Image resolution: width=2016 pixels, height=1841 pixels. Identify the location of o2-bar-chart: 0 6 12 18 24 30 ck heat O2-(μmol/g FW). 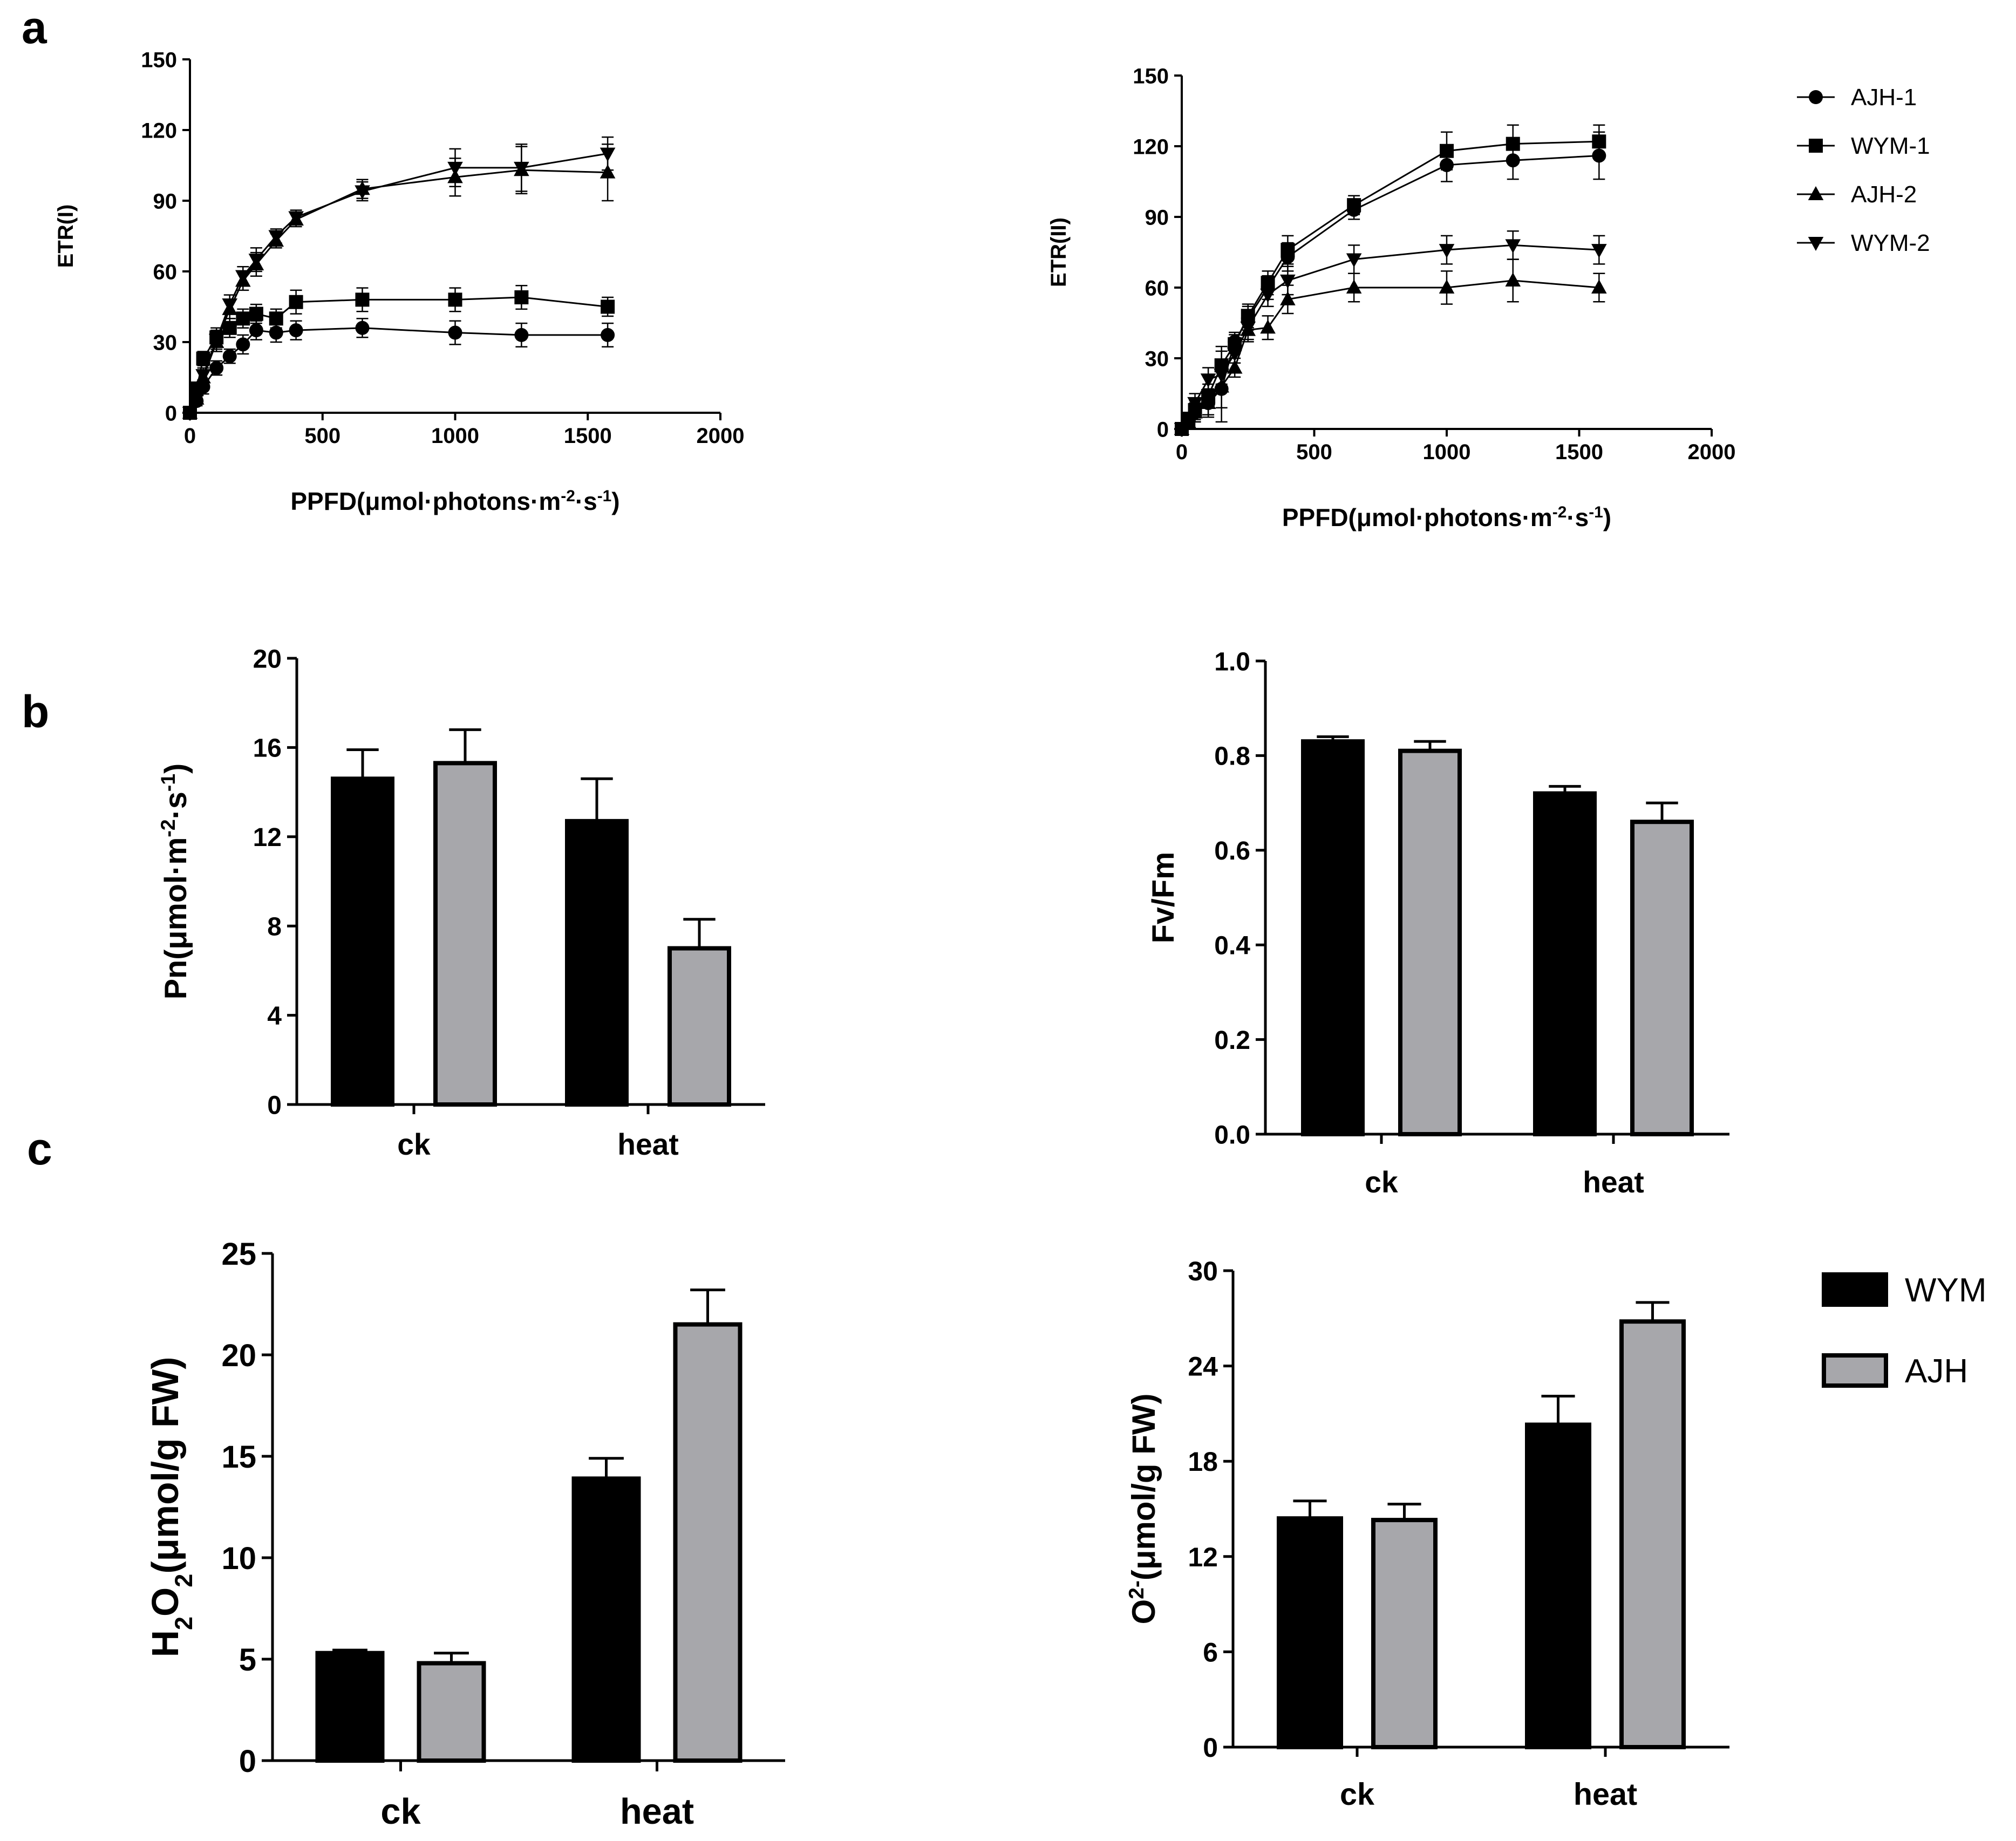
(1427, 1534).